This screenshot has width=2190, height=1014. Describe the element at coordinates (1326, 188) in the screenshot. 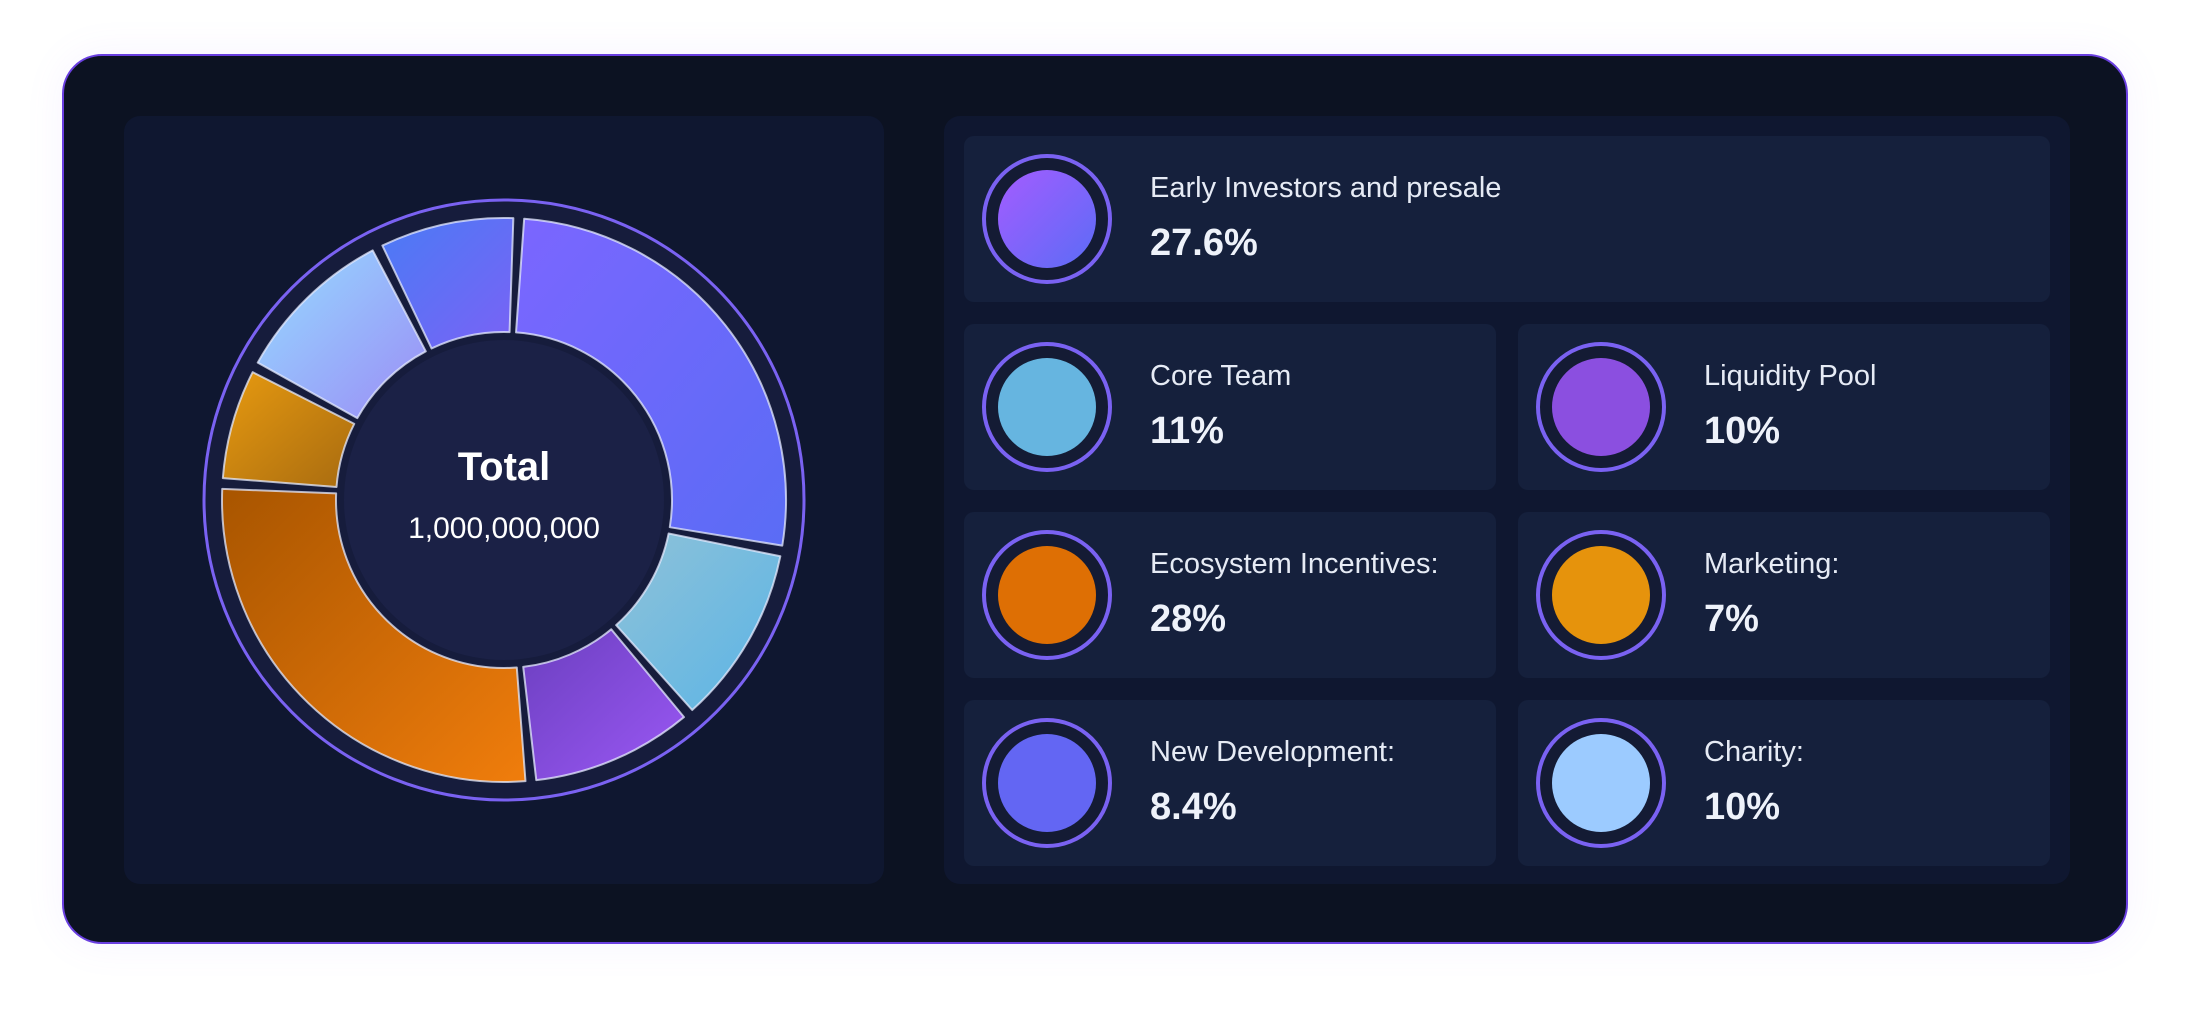

I see `legend-label: Early Investors and presale` at that location.